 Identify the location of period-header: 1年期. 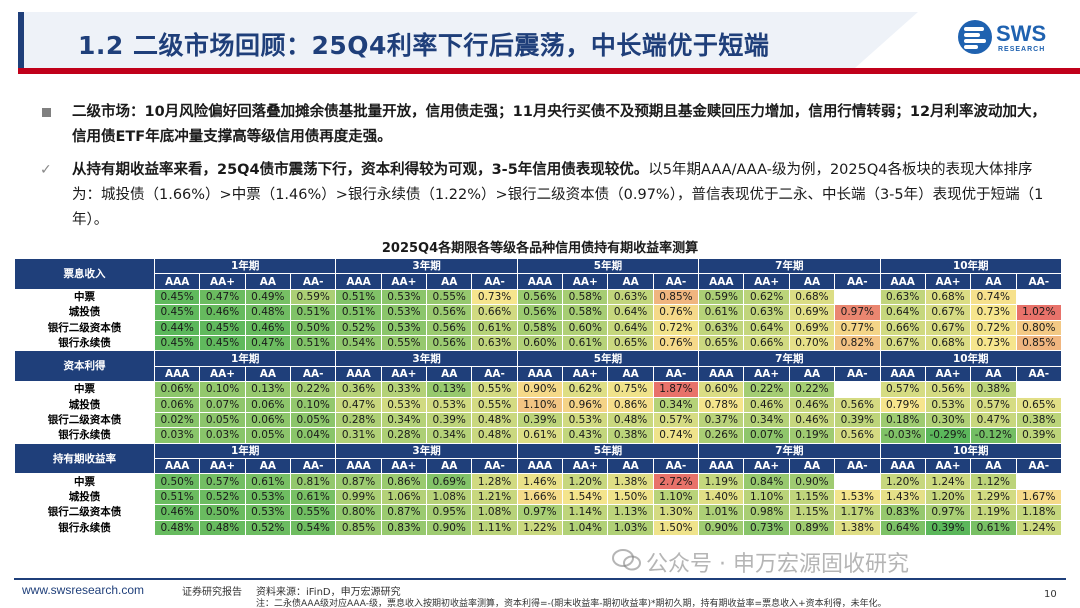
(245, 451).